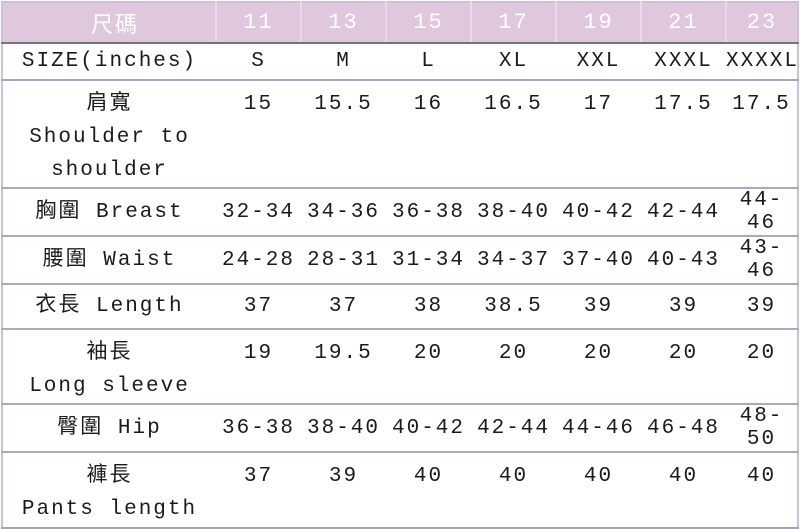 The image size is (800, 529). I want to click on row-label-line: 衣長 Length, so click(109, 306).